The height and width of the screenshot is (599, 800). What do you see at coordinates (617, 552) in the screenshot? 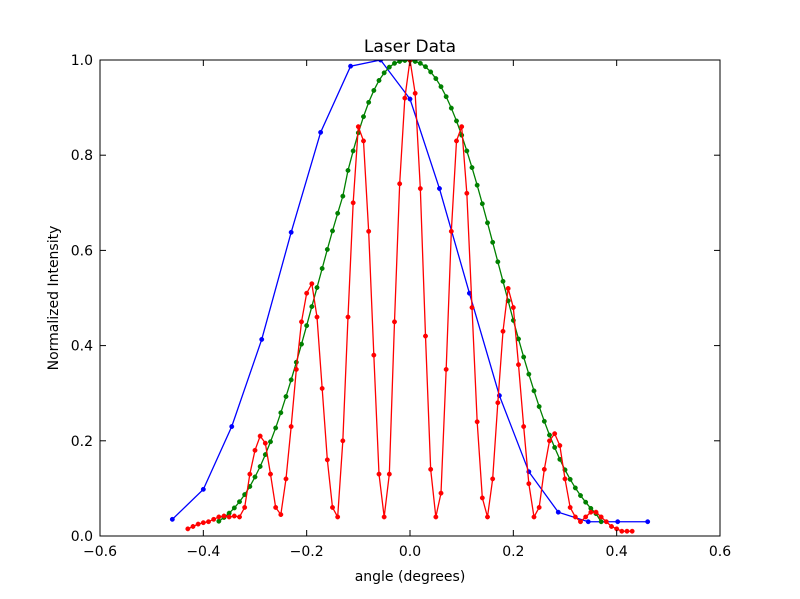
I see `x-tick-label: 0.4` at bounding box center [617, 552].